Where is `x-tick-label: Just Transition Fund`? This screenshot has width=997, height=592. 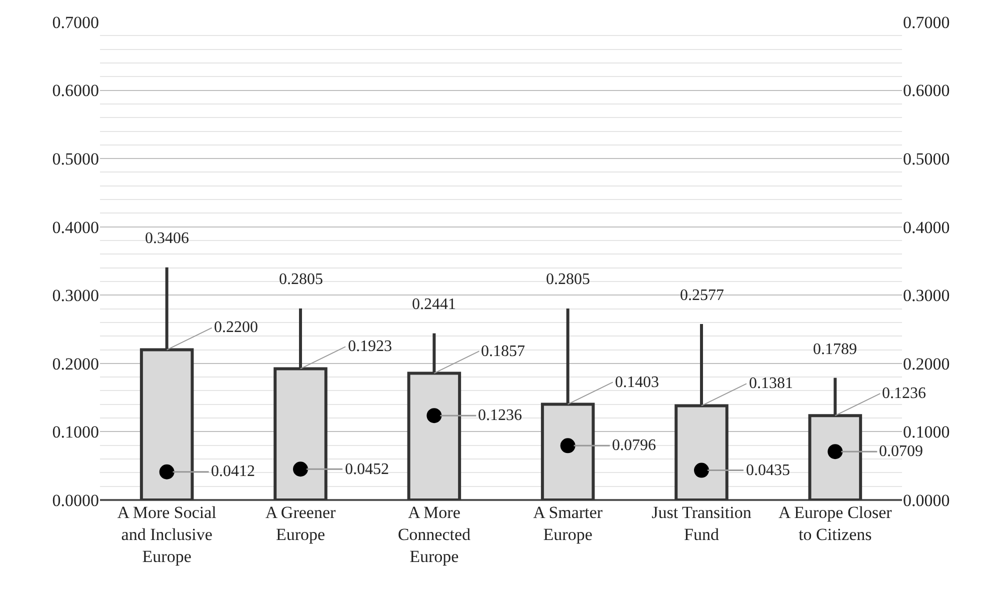 x-tick-label: Just Transition Fund is located at coordinates (702, 523).